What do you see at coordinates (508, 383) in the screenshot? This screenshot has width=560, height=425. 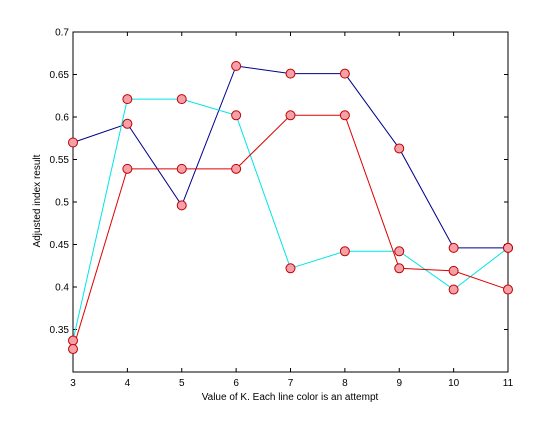 I see `x-tick-label: 11` at bounding box center [508, 383].